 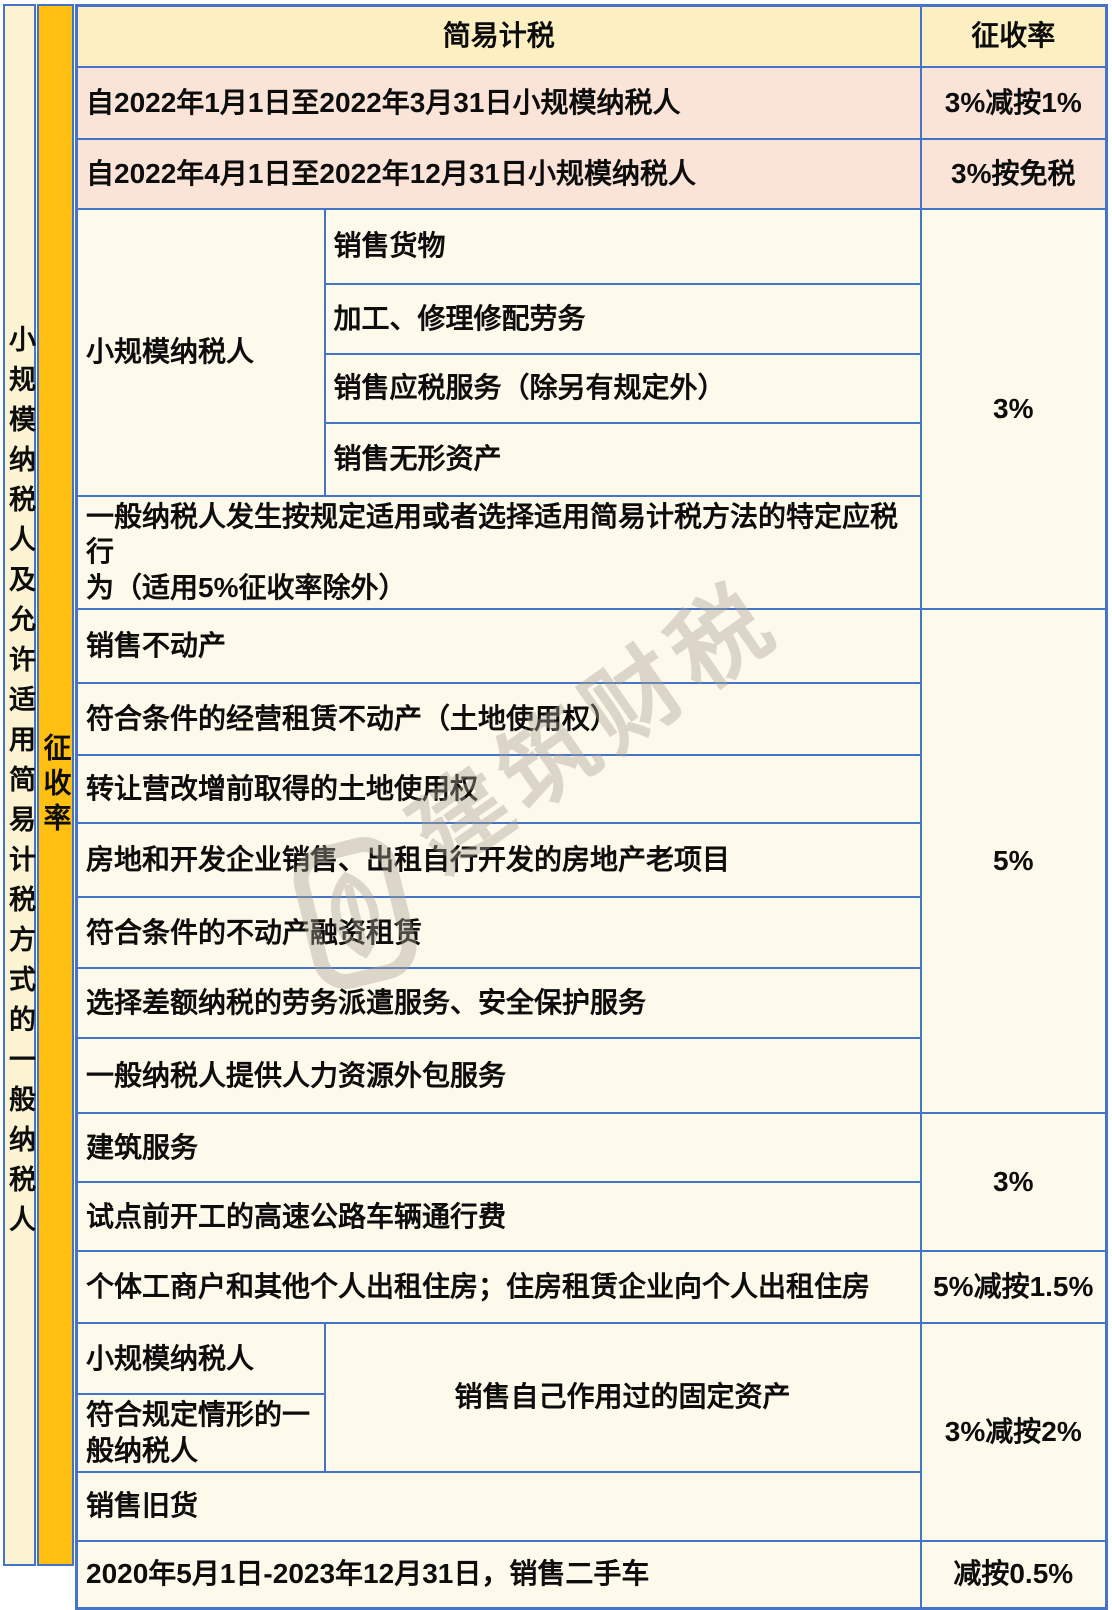 What do you see at coordinates (498, 1506) in the screenshot?
I see `item-cell: 销售旧货` at bounding box center [498, 1506].